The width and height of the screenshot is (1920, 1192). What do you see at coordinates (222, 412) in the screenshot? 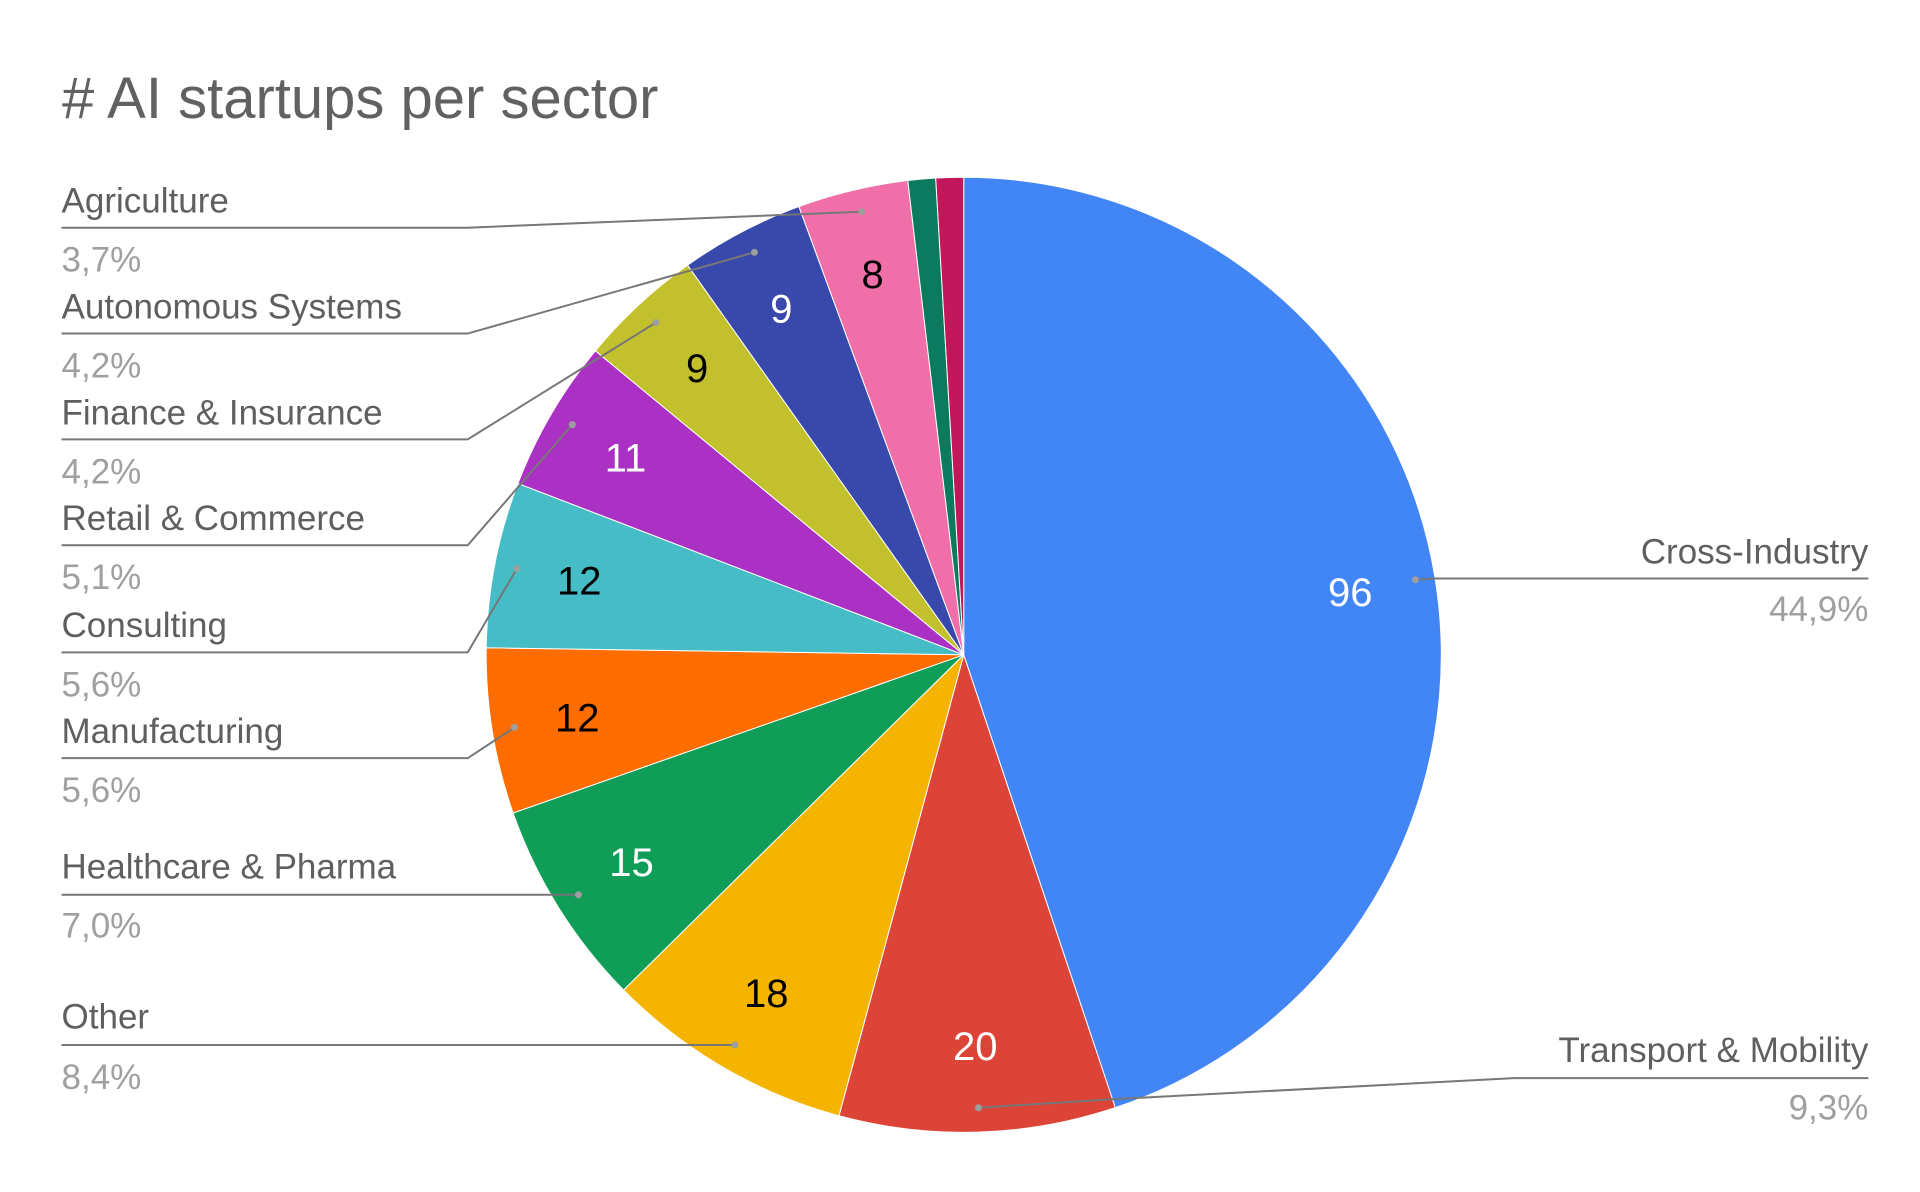
I see `slice-label-finance-insurance: Finance & Insurance` at bounding box center [222, 412].